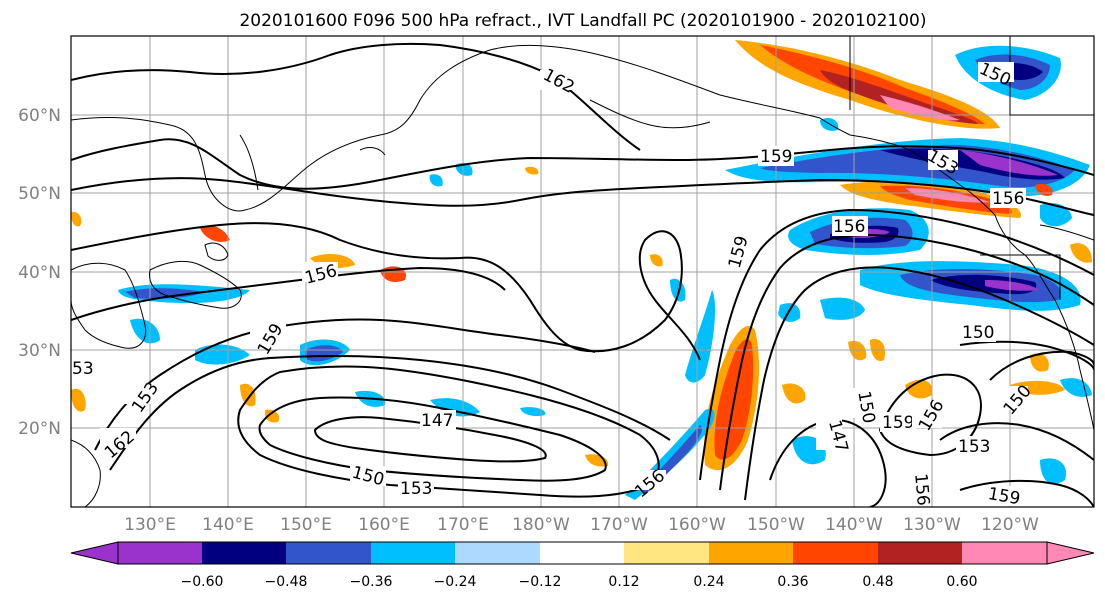 Image resolution: width=1105 pixels, height=605 pixels. Describe the element at coordinates (1070, 553) in the screenshot. I see `colorbar-extend-right` at that location.